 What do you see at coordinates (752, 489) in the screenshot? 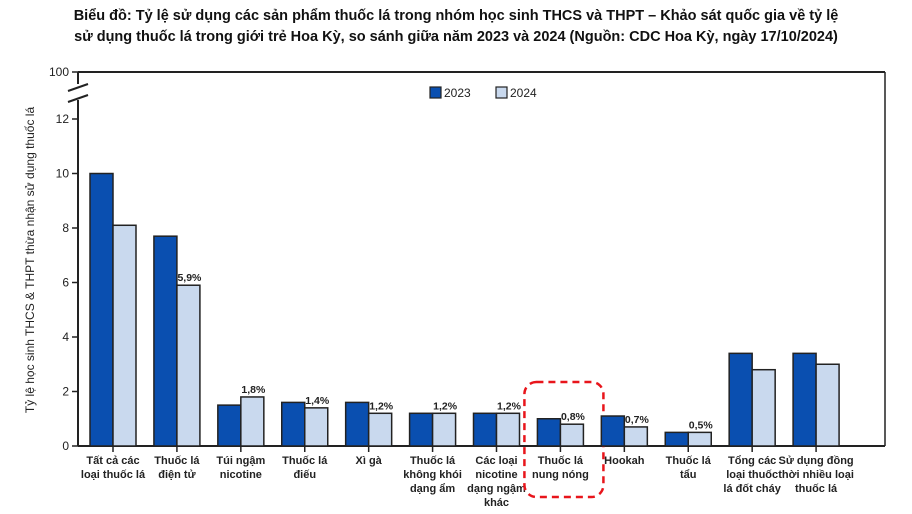
I see `x-category-label: lá đốt cháy` at bounding box center [752, 489].